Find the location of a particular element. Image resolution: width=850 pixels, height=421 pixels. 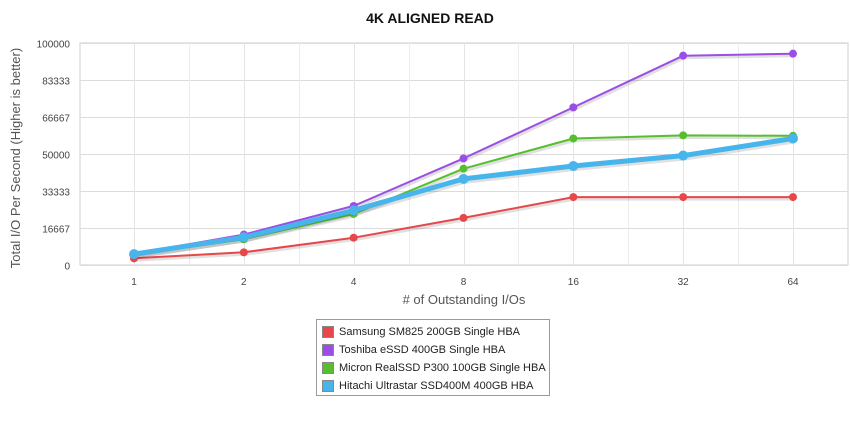

x-tick-label: 1 is located at coordinates (134, 282).